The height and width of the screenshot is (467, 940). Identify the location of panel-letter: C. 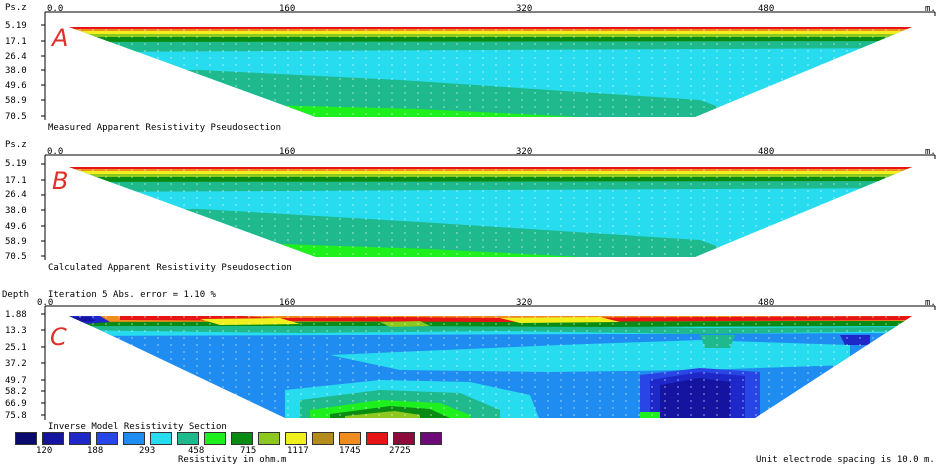
(58, 337).